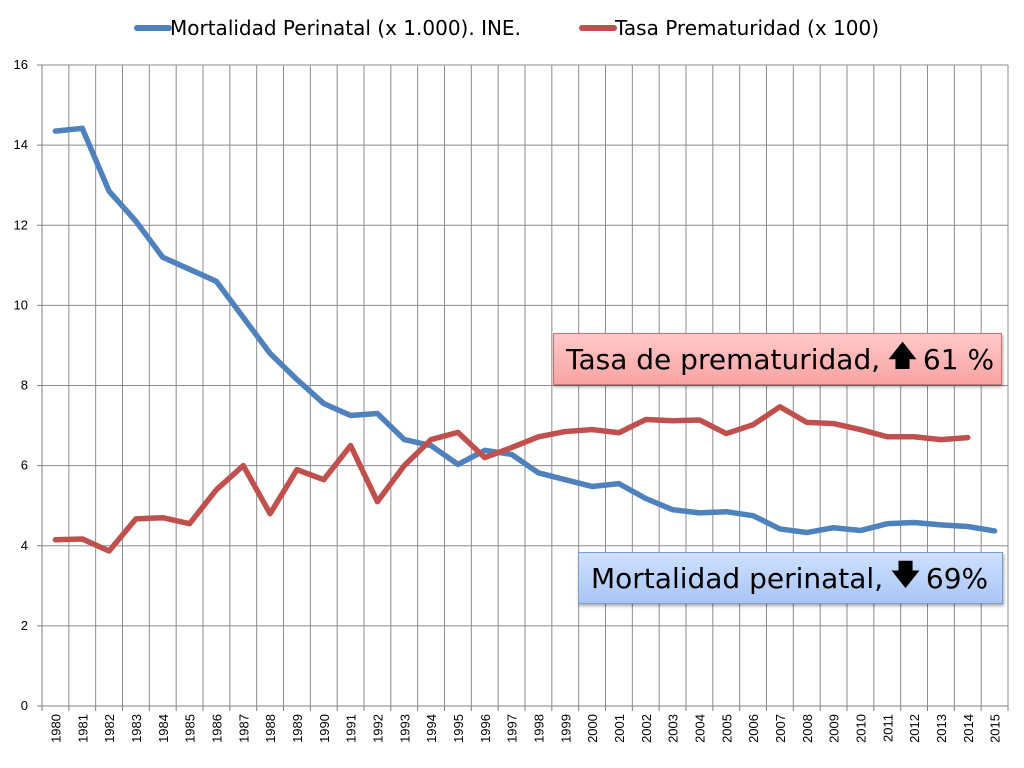 The width and height of the screenshot is (1024, 768). What do you see at coordinates (737, 578) in the screenshot?
I see `mortality-annotation-text: Mortalidad perinatal,` at bounding box center [737, 578].